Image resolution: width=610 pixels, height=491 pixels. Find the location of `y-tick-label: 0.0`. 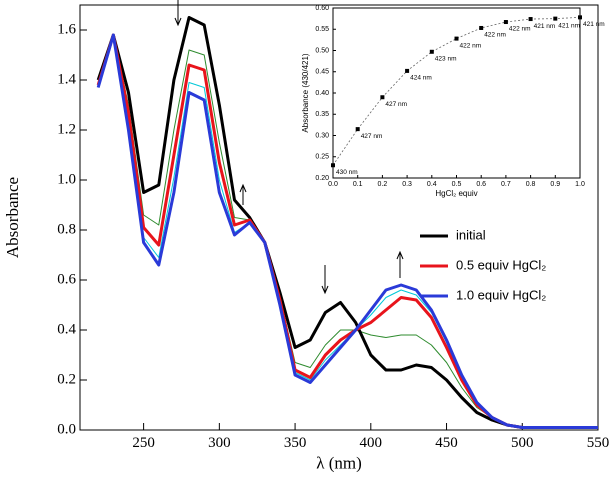

y-tick-label: 0.0 is located at coordinates (66, 429).